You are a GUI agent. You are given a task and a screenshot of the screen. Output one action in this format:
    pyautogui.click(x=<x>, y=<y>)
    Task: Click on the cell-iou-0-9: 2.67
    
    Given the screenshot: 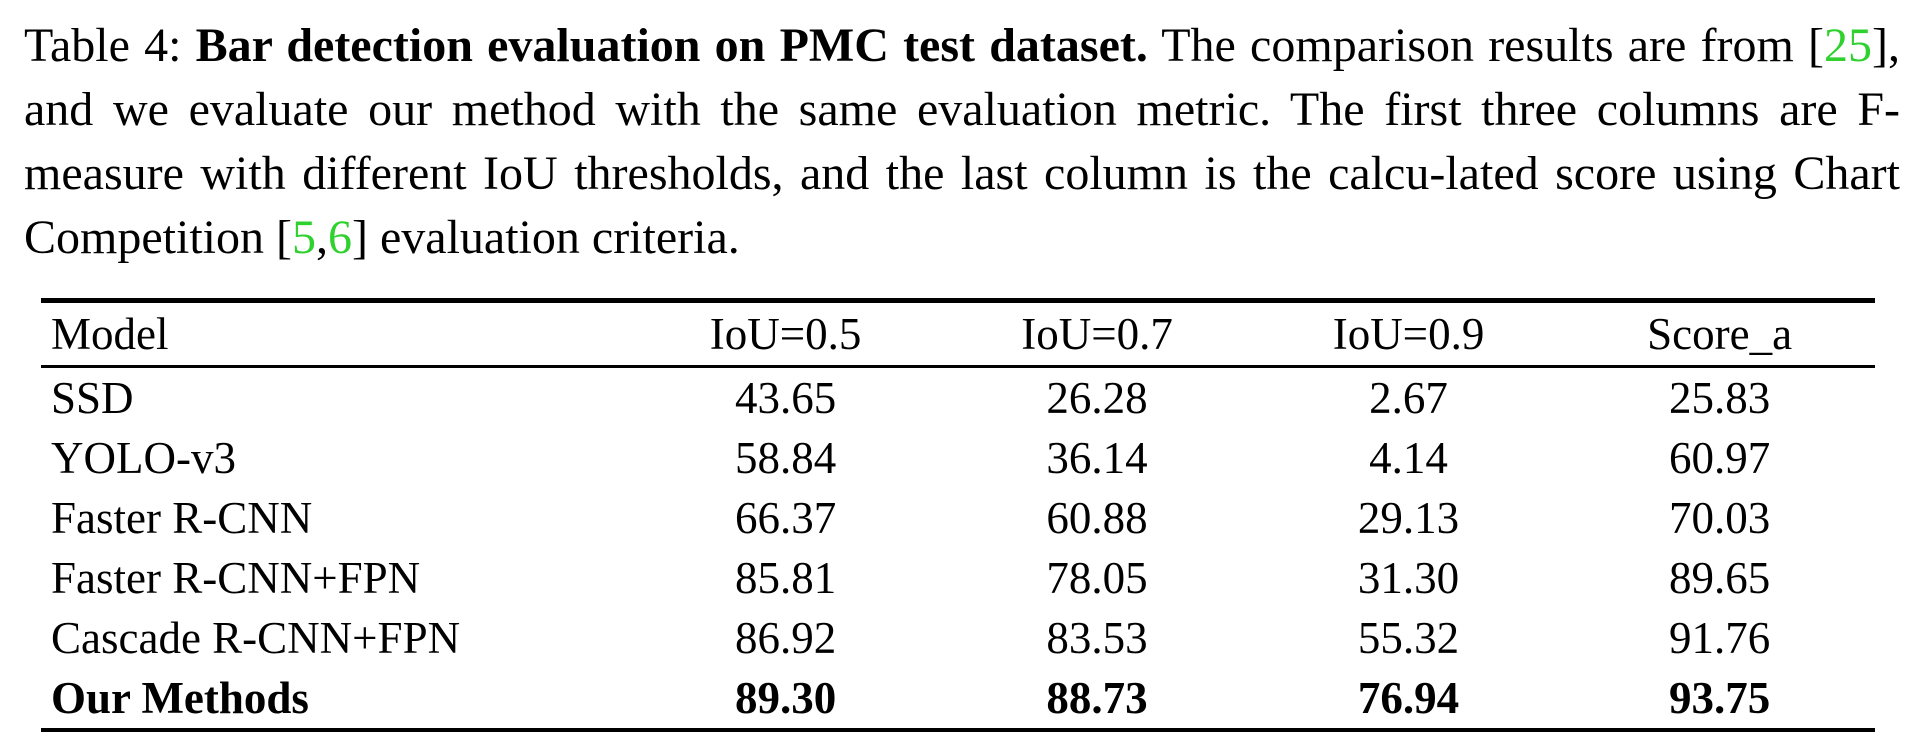 What is the action you would take?
    pyautogui.click(x=1408, y=398)
    